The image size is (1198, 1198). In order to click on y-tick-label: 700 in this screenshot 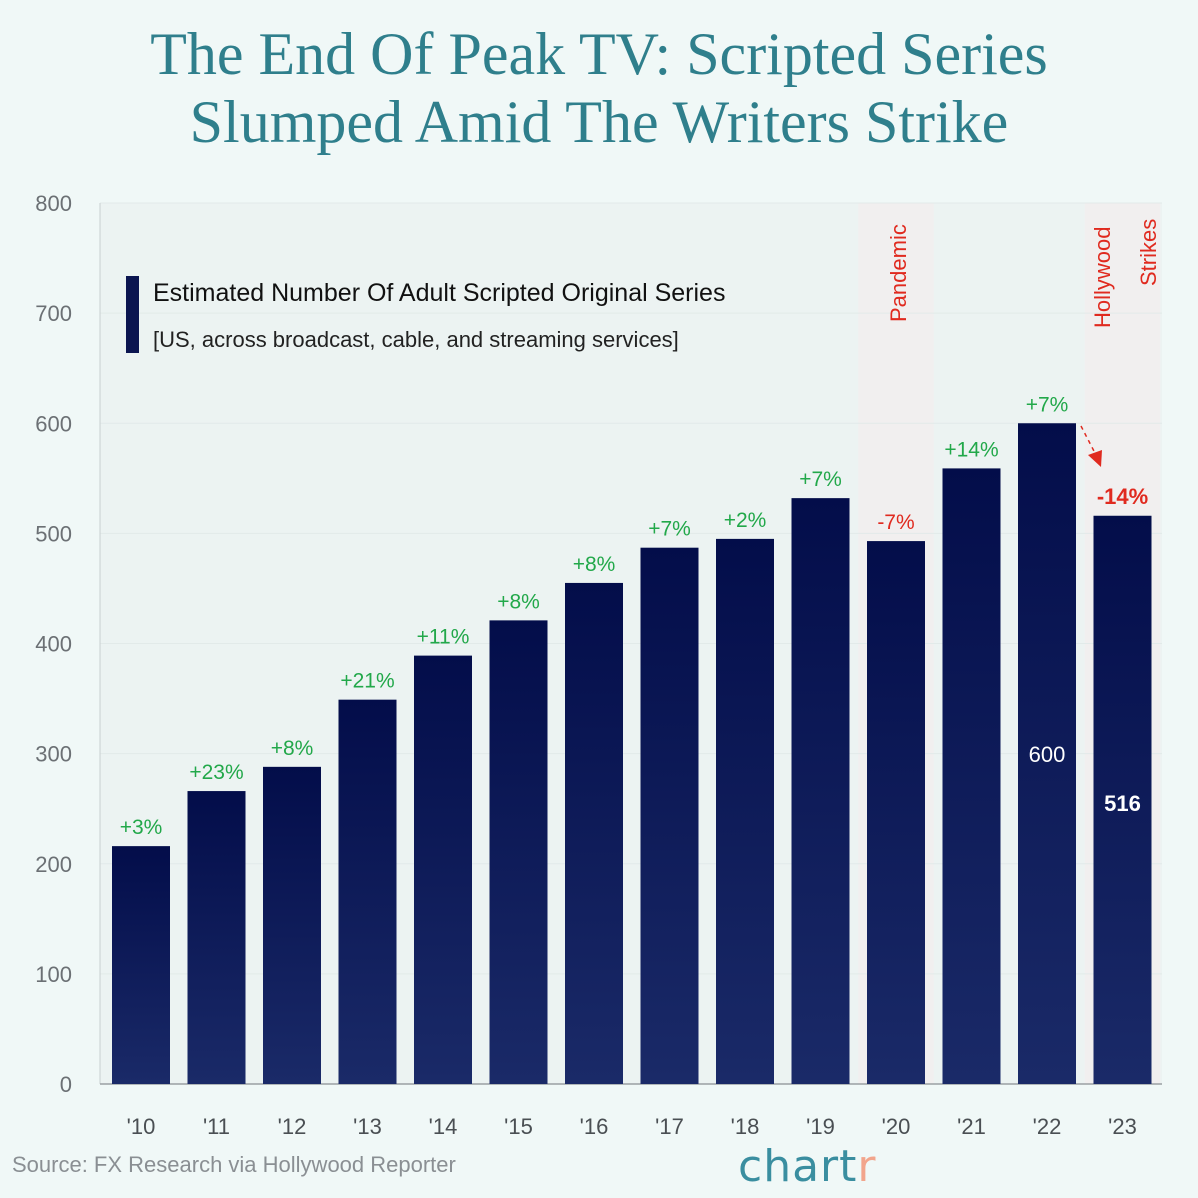, I will do `click(53, 313)`.